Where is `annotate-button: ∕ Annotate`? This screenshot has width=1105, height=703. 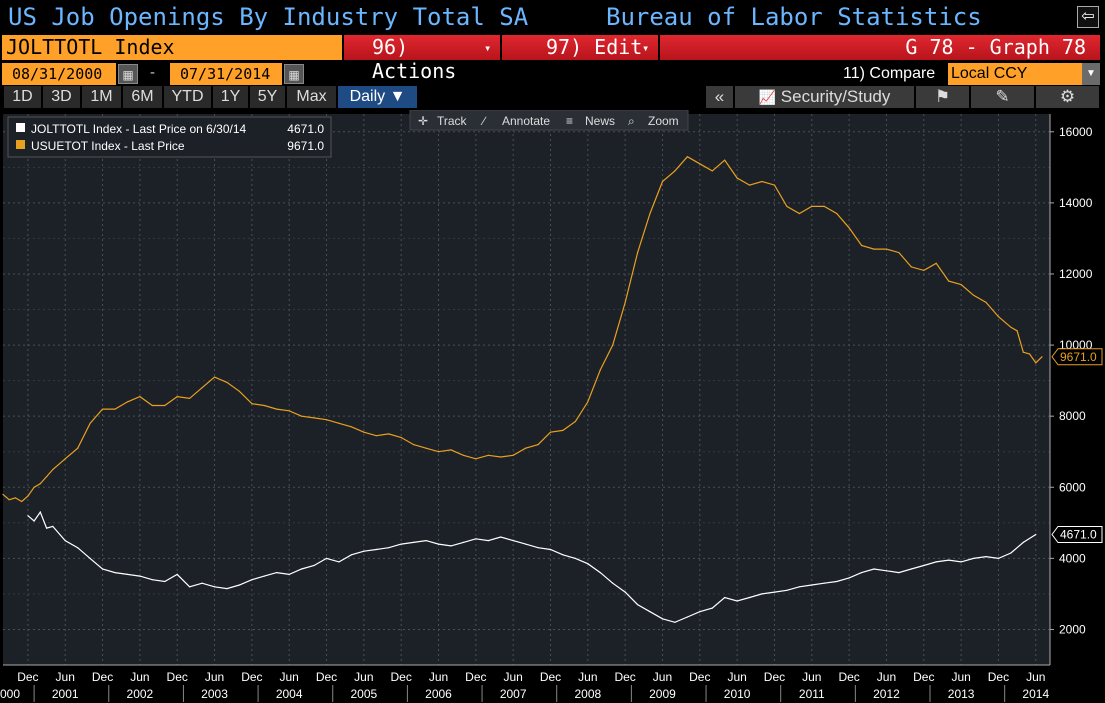
annotate-button: ∕ Annotate is located at coordinates (515, 121).